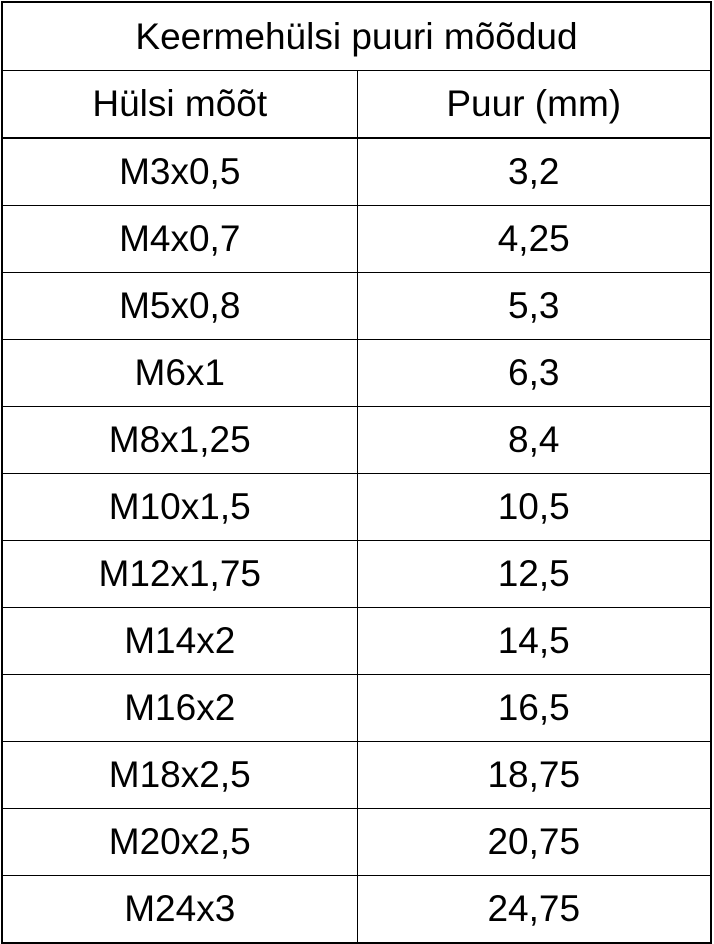 Image resolution: width=714 pixels, height=944 pixels. Describe the element at coordinates (179, 909) in the screenshot. I see `thread-size-cell: M24x3` at that location.